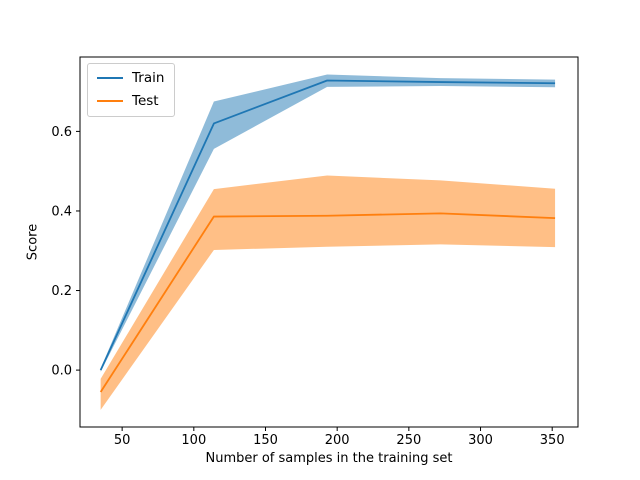 The height and width of the screenshot is (480, 640). I want to click on y-tick-label: 0.0, so click(61, 371).